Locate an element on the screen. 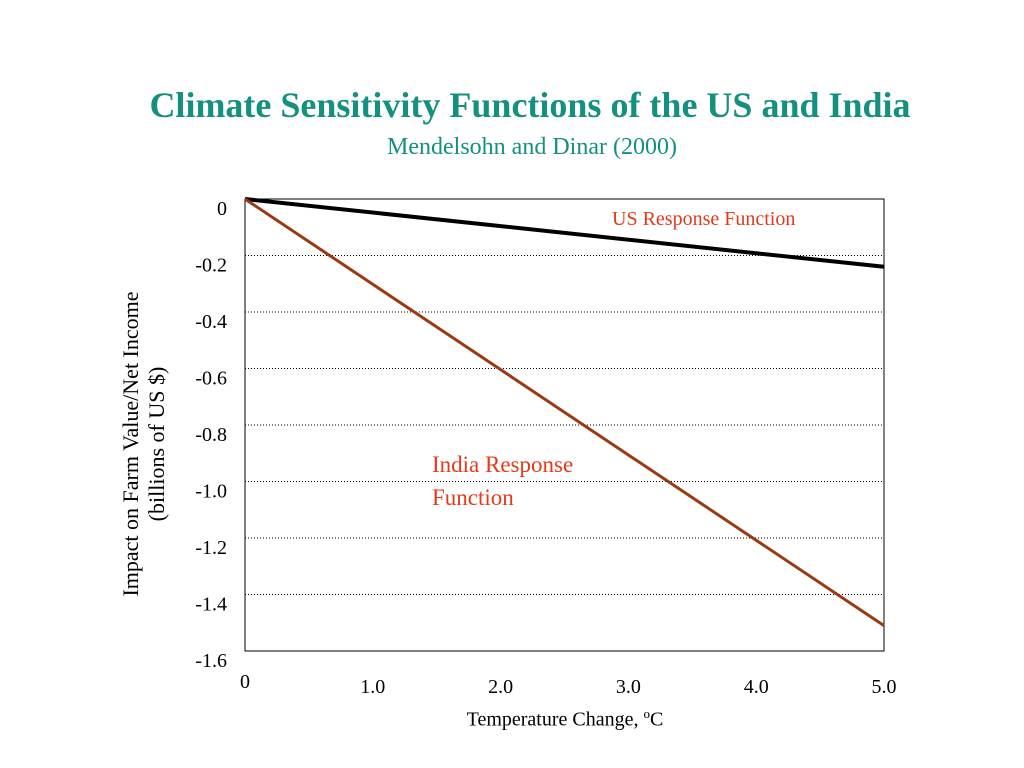 The height and width of the screenshot is (768, 1024). y-tick-label-2: -0.4 is located at coordinates (211, 322).